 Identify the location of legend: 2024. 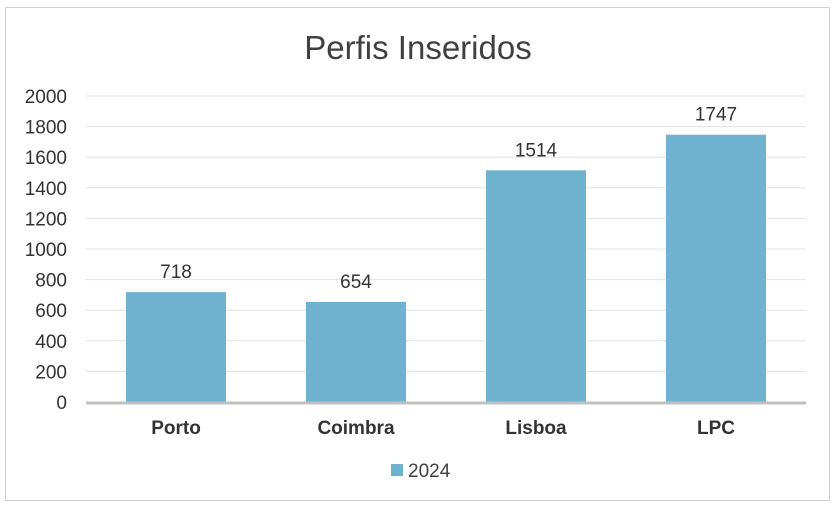
(421, 471).